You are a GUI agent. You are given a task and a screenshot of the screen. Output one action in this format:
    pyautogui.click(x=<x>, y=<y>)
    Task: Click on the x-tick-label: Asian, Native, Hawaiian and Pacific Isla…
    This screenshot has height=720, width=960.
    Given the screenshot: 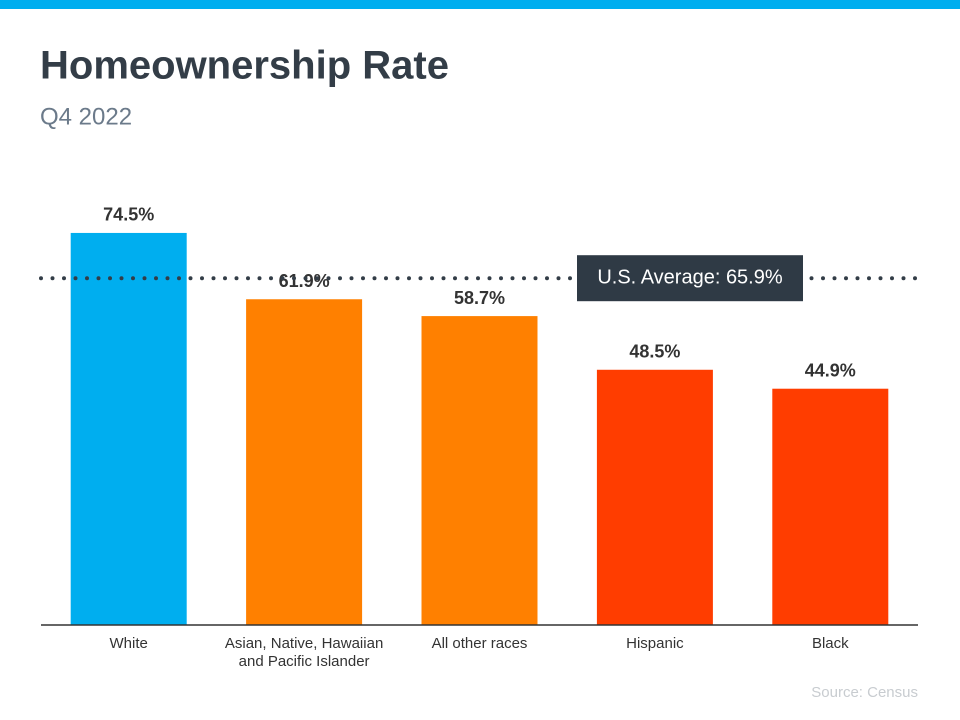 What is the action you would take?
    pyautogui.click(x=304, y=652)
    